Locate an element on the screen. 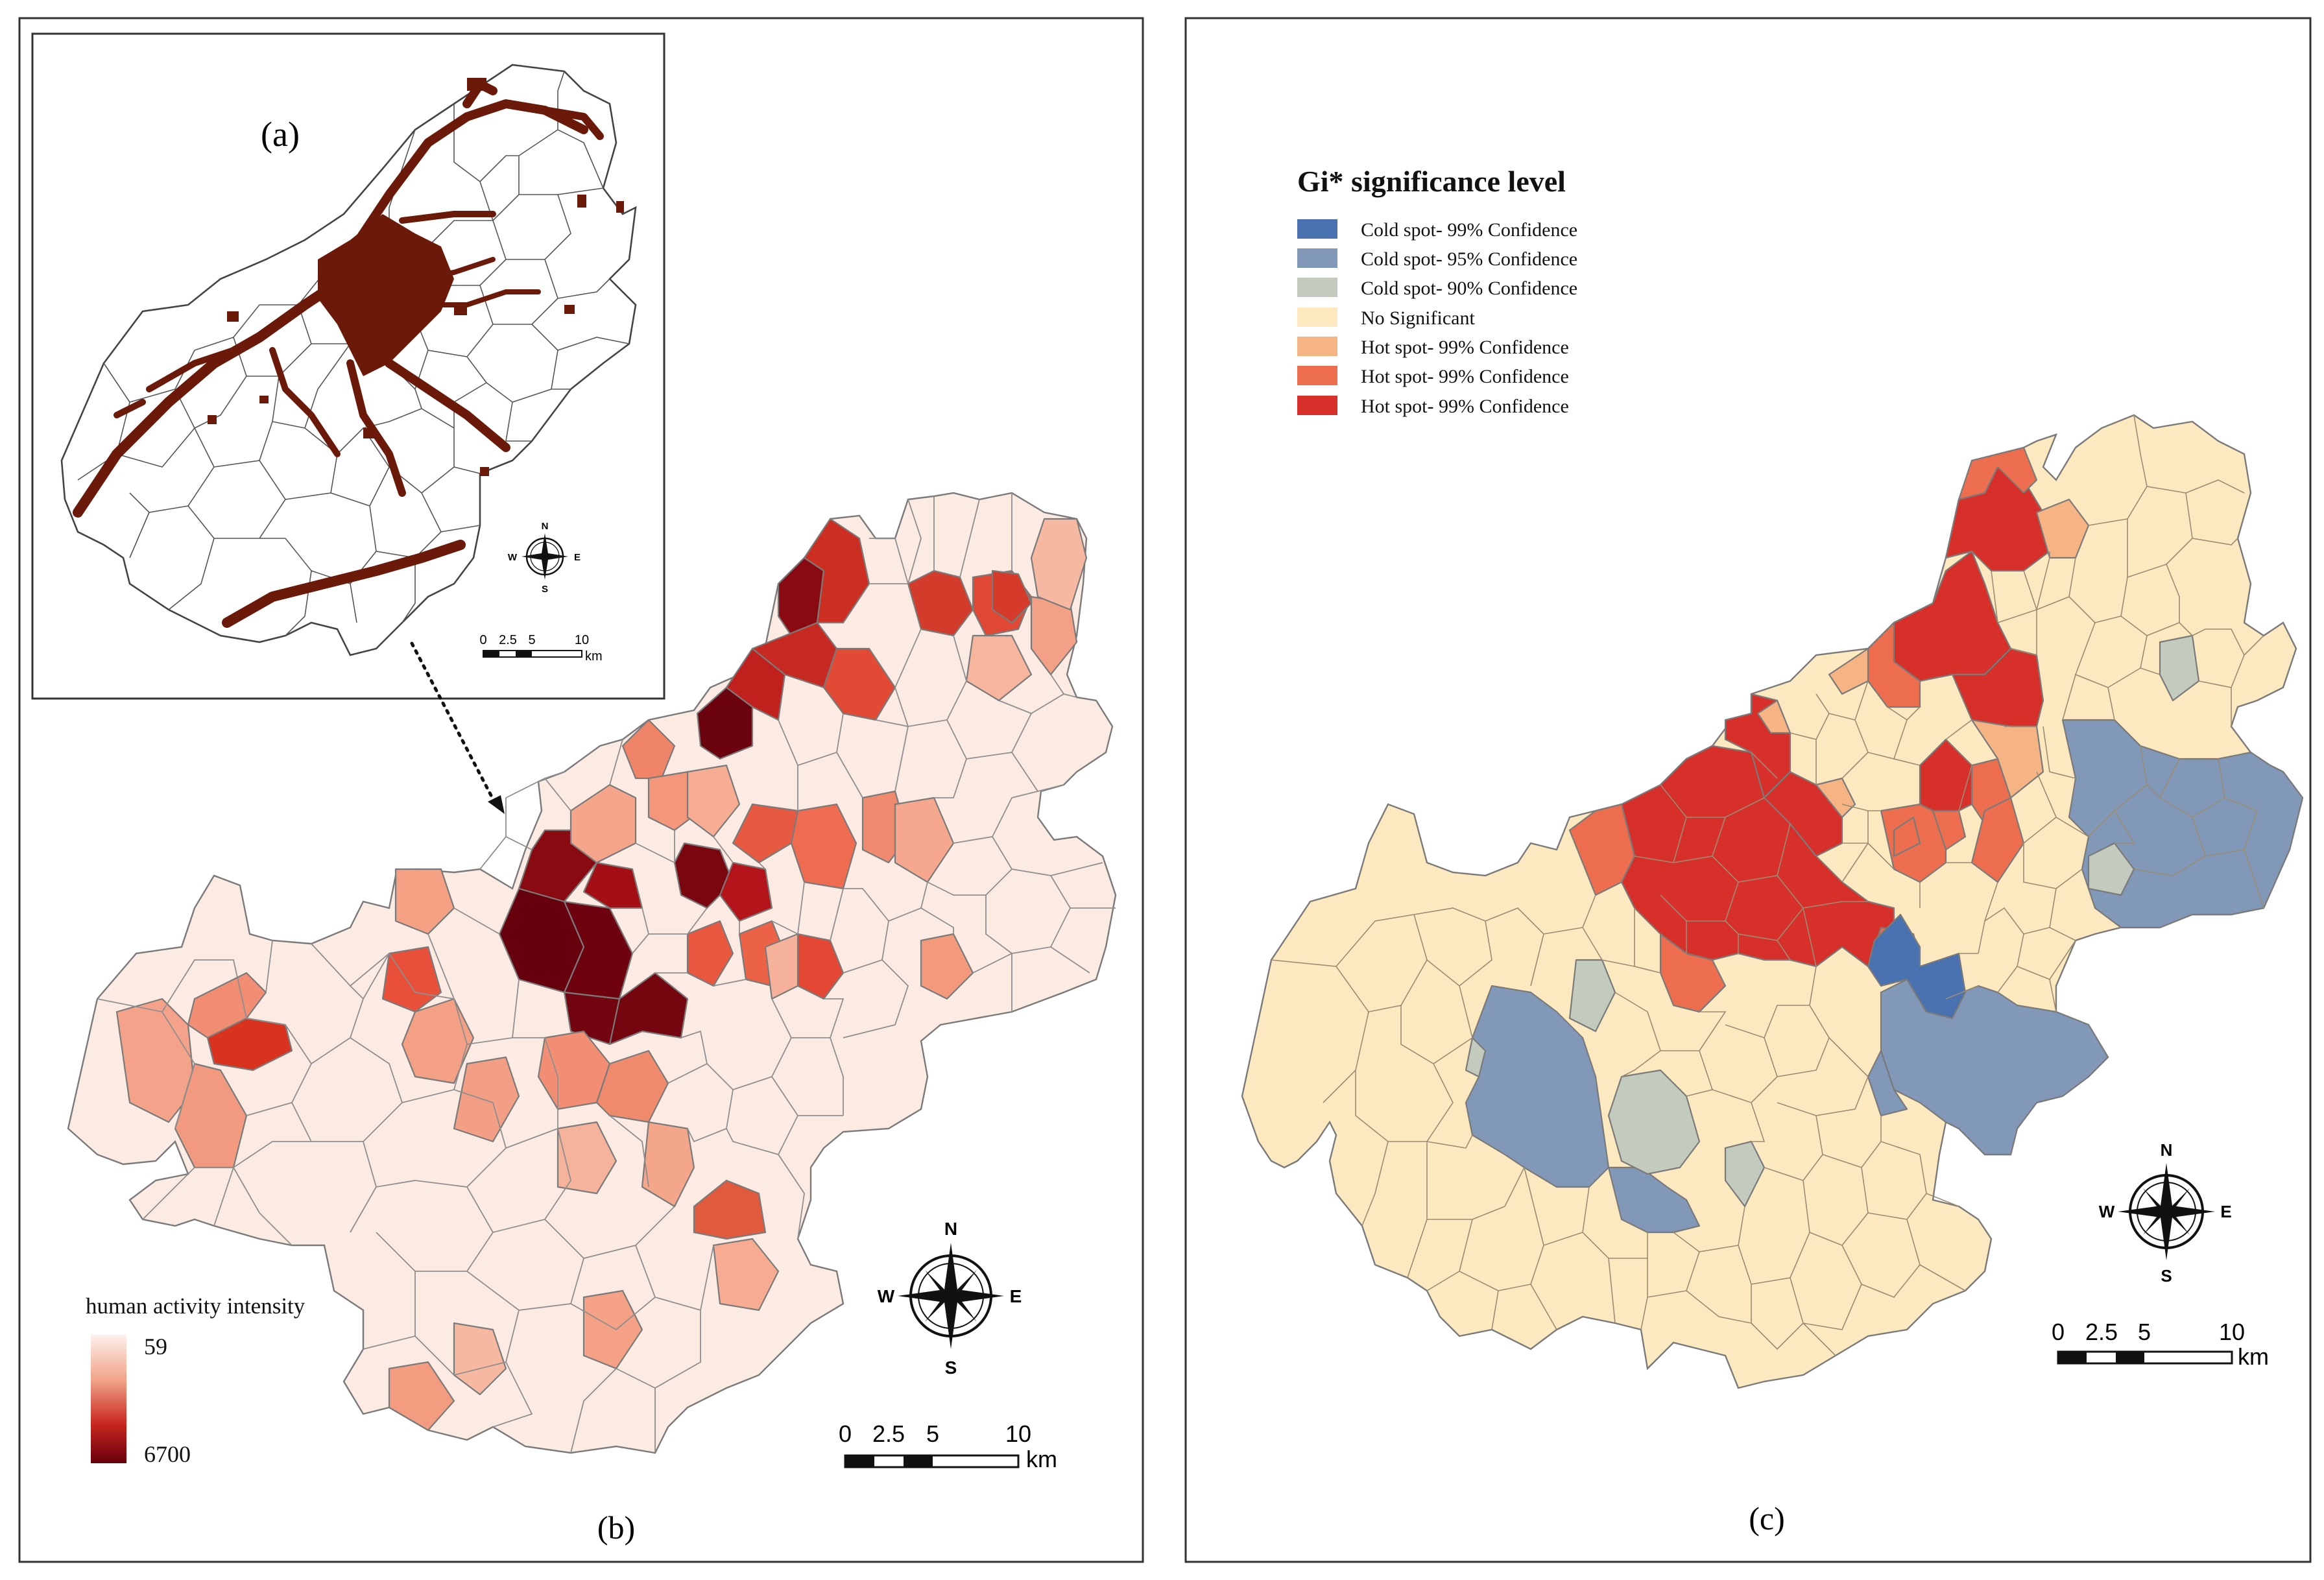  scalebar-b-tick-1: 2.5 is located at coordinates (888, 1433).